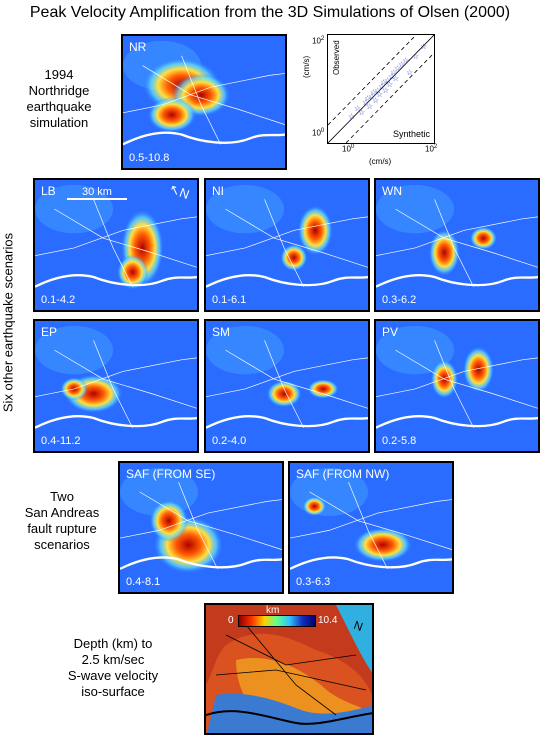  Describe the element at coordinates (431, 149) in the screenshot. I see `scatter-xtick-high: 102` at that location.